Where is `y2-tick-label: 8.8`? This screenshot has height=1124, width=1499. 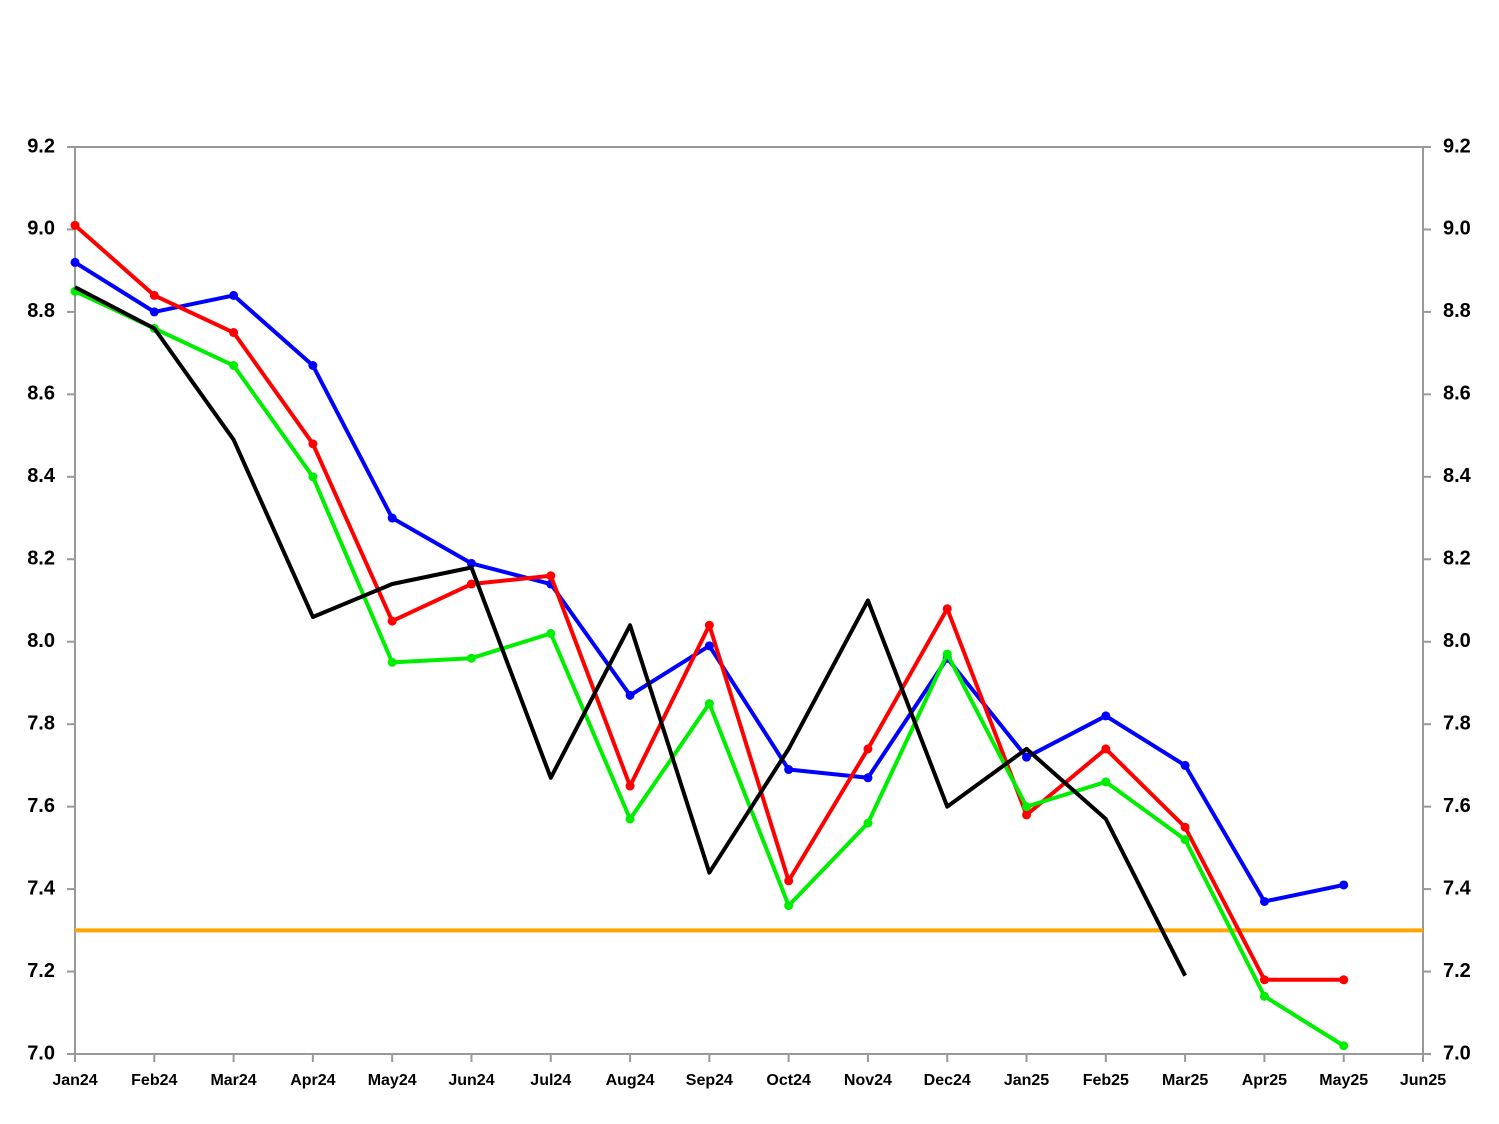 y2-tick-label: 8.8 is located at coordinates (1457, 311).